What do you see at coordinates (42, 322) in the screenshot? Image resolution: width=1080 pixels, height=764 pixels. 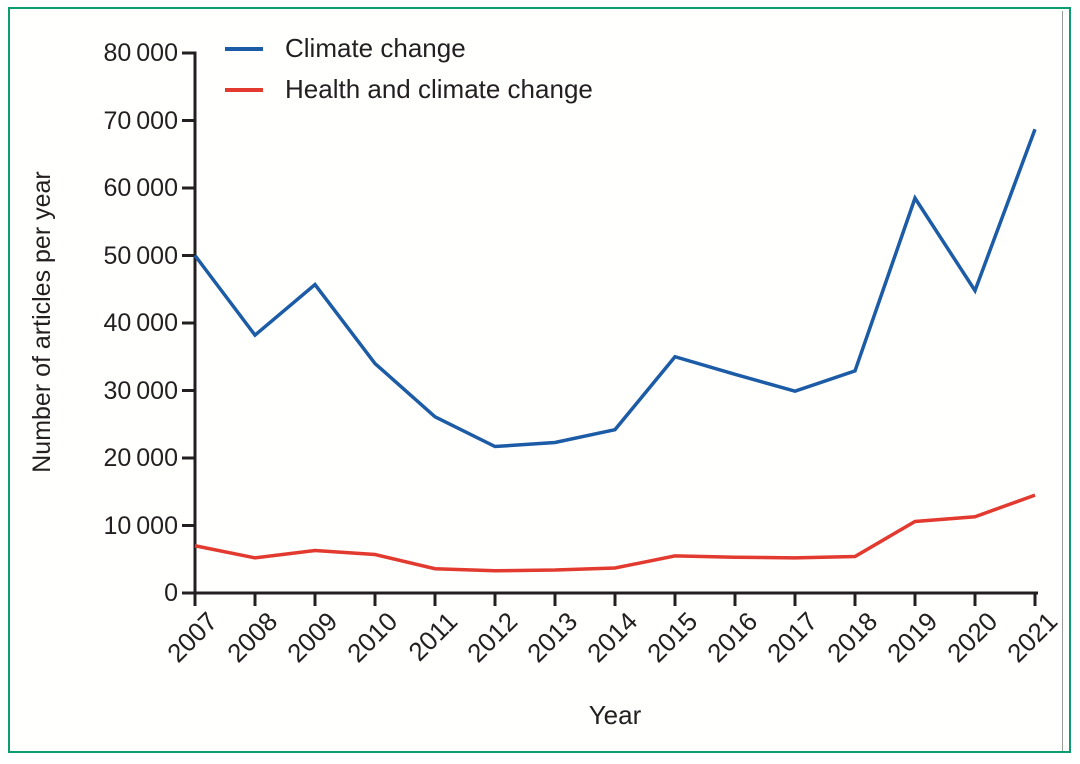 I see `y-axis-title: Number of articles per year` at bounding box center [42, 322].